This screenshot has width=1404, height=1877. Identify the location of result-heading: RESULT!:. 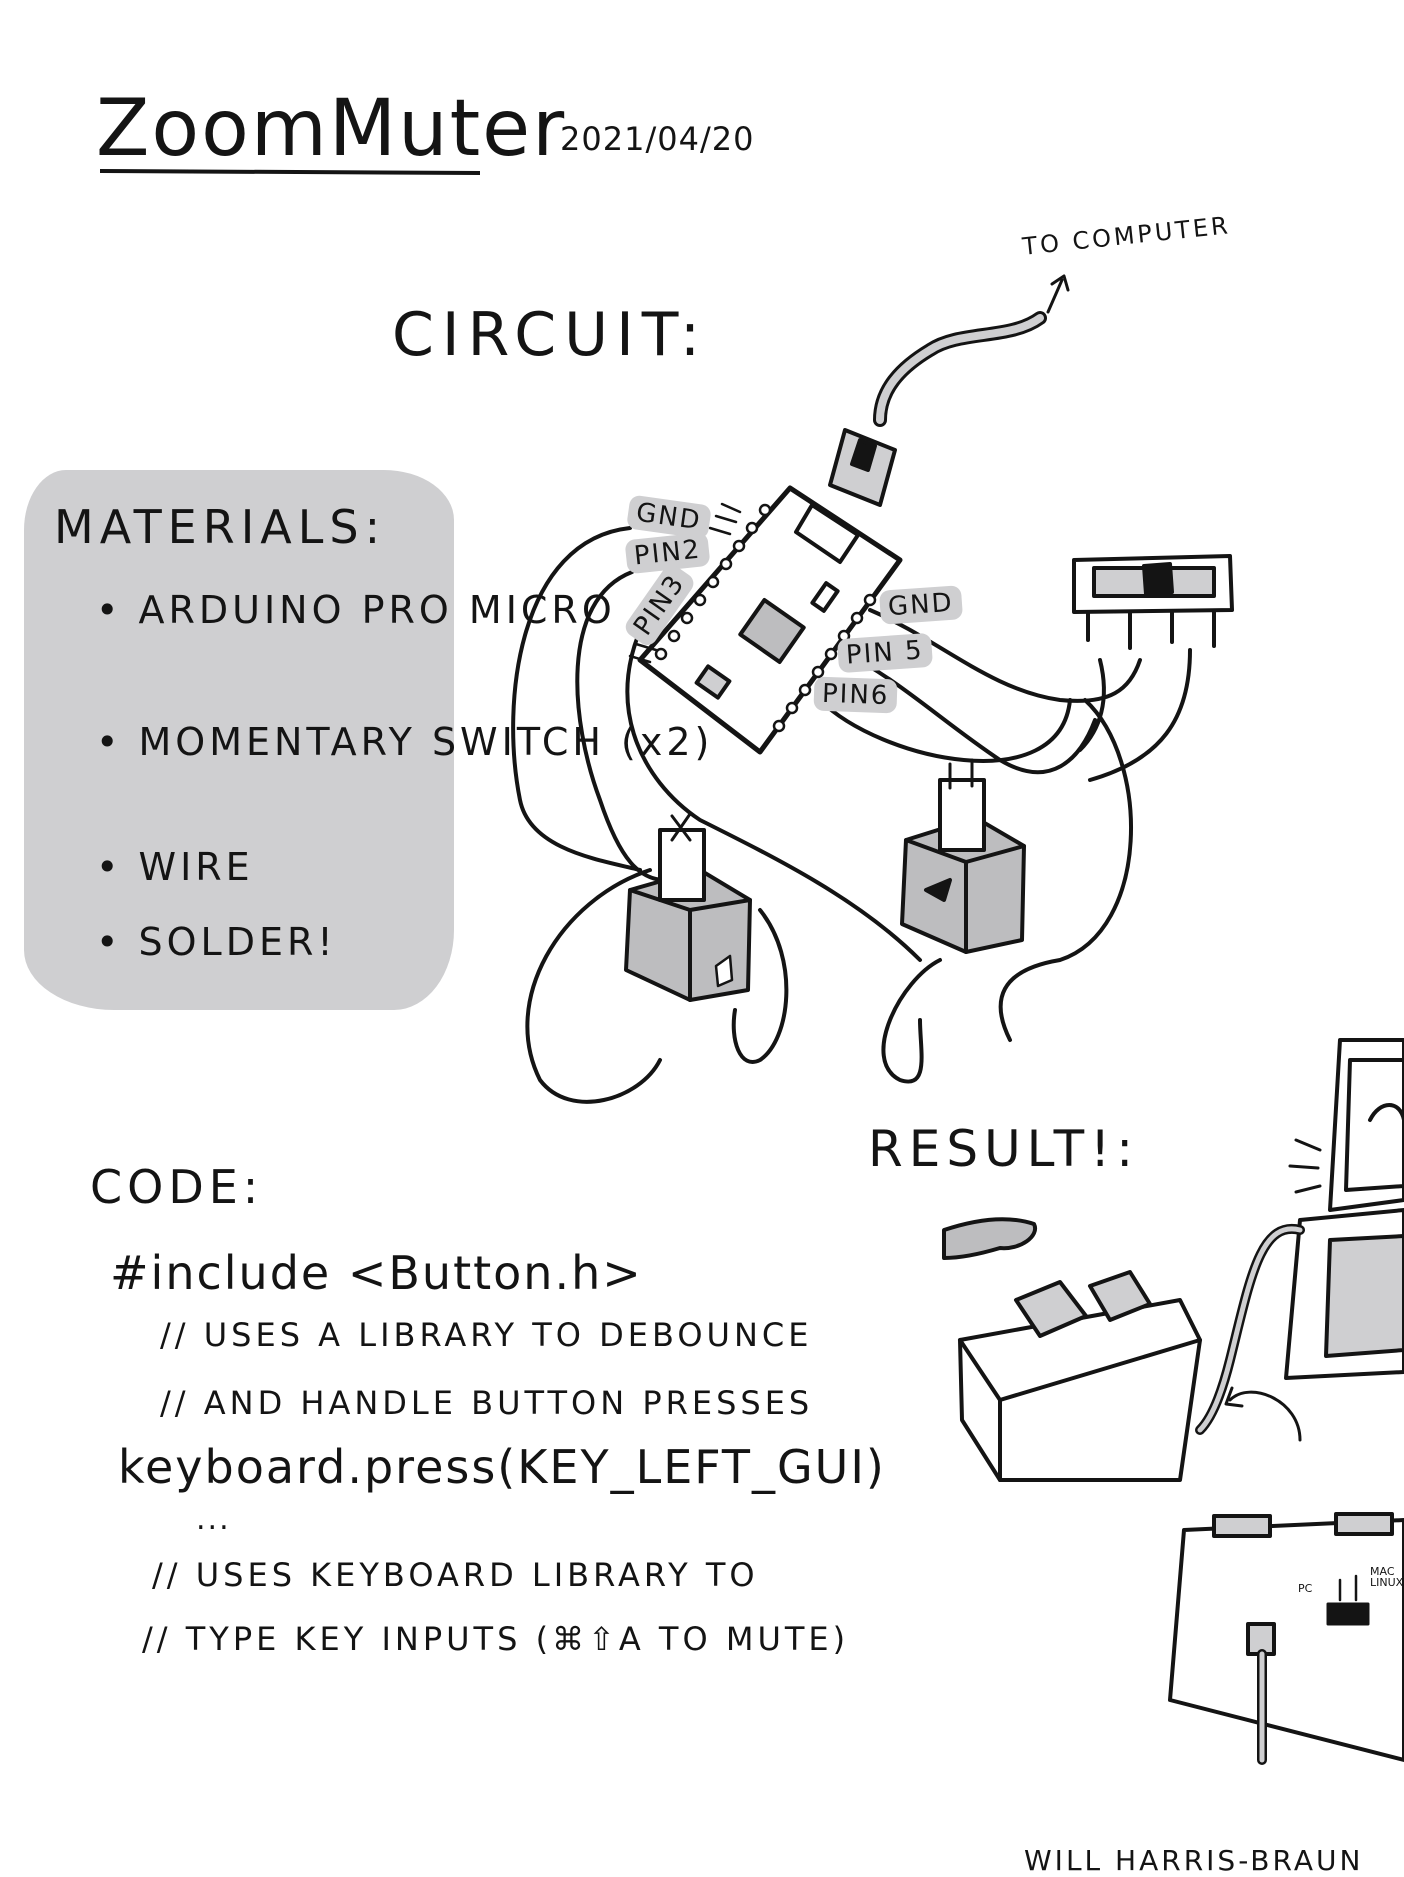
(1004, 1149).